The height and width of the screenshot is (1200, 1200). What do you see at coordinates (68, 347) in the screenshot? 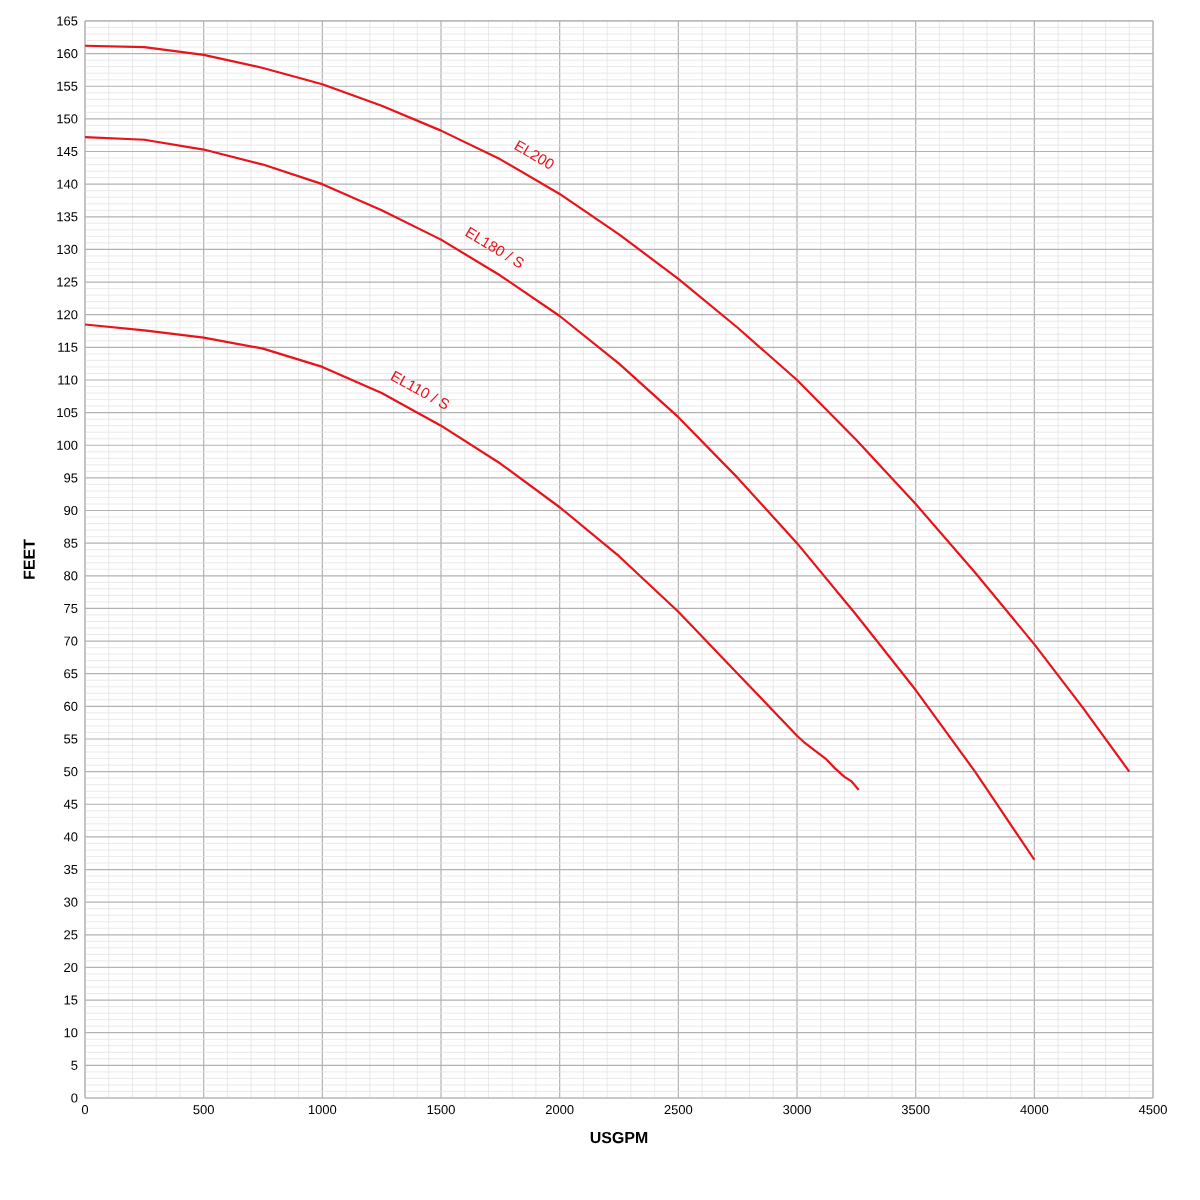
I see `y-tick-label: 115` at bounding box center [68, 347].